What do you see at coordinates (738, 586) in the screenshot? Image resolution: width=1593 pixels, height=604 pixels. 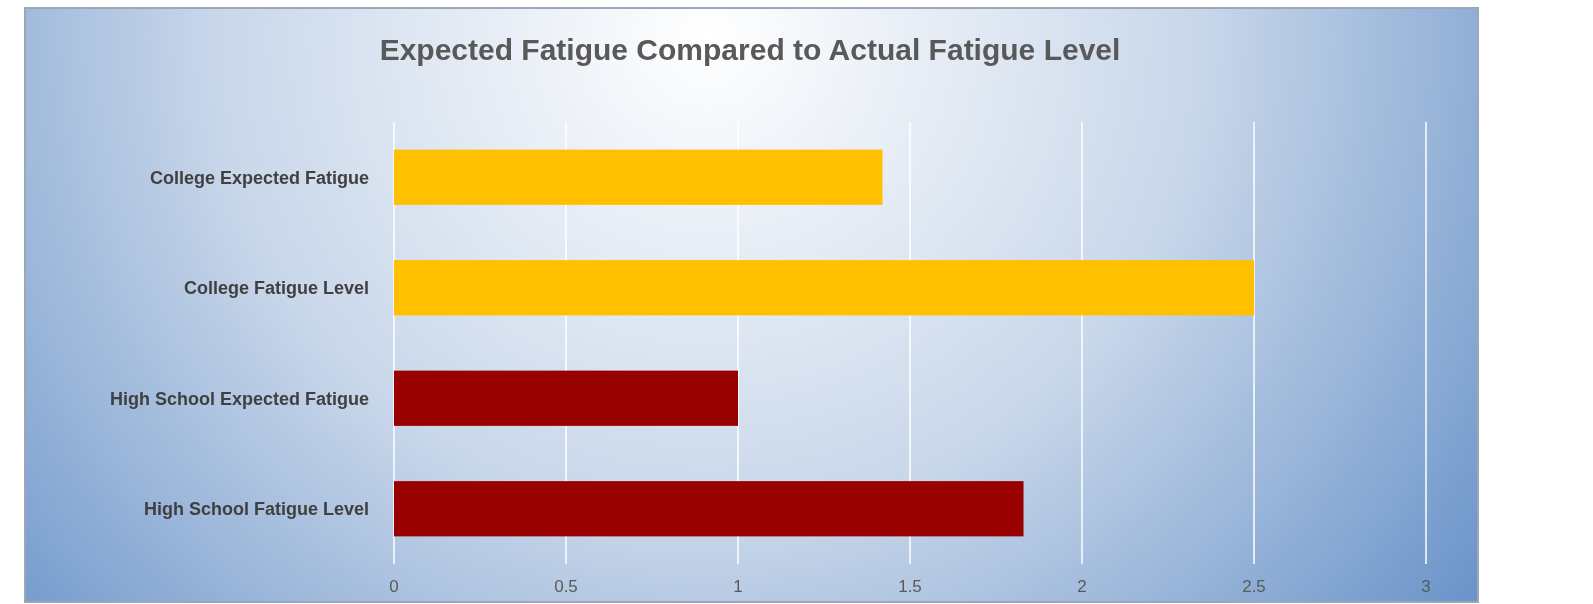 I see `x-tick-label: 1` at bounding box center [738, 586].